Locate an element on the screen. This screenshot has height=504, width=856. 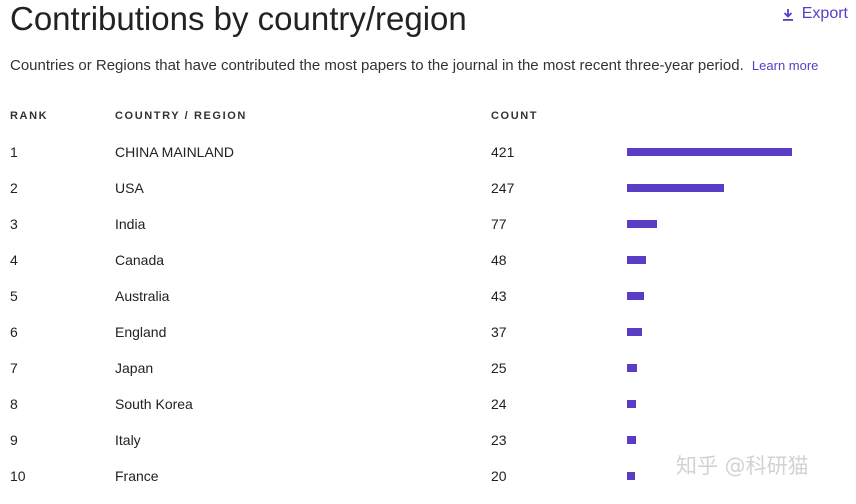
count-cell: 24 is located at coordinates (499, 404).